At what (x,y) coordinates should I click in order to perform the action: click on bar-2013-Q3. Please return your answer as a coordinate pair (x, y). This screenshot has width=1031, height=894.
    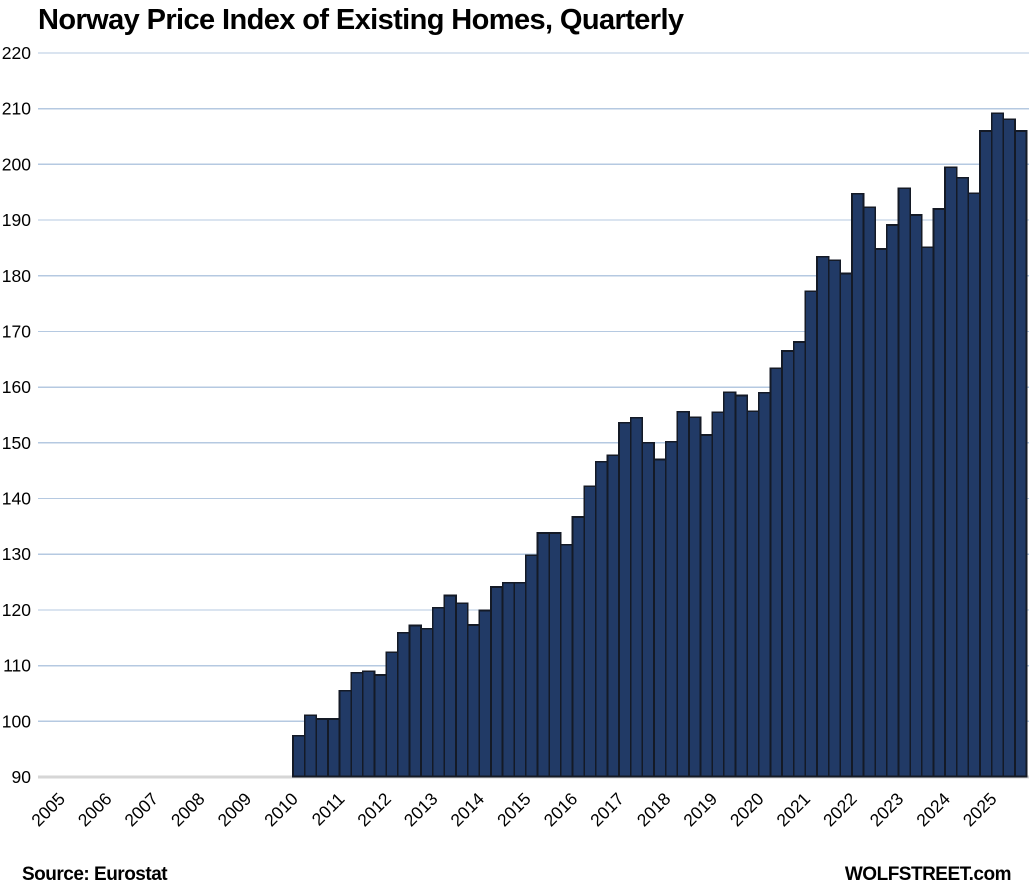
    Looking at the image, I should click on (462, 690).